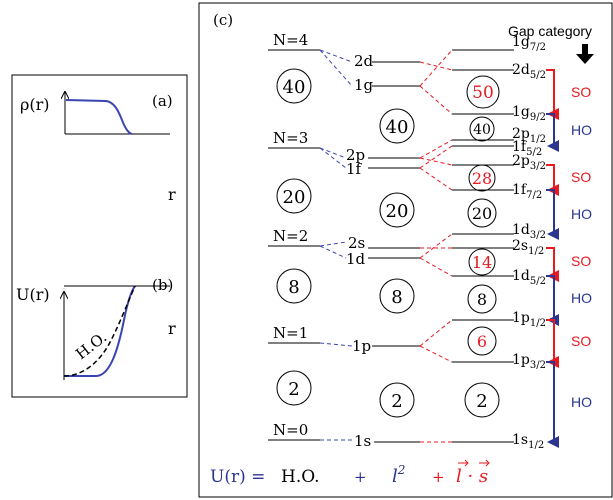  Describe the element at coordinates (355, 155) in the screenshot. I see `l2-level-label: 2p` at that location.